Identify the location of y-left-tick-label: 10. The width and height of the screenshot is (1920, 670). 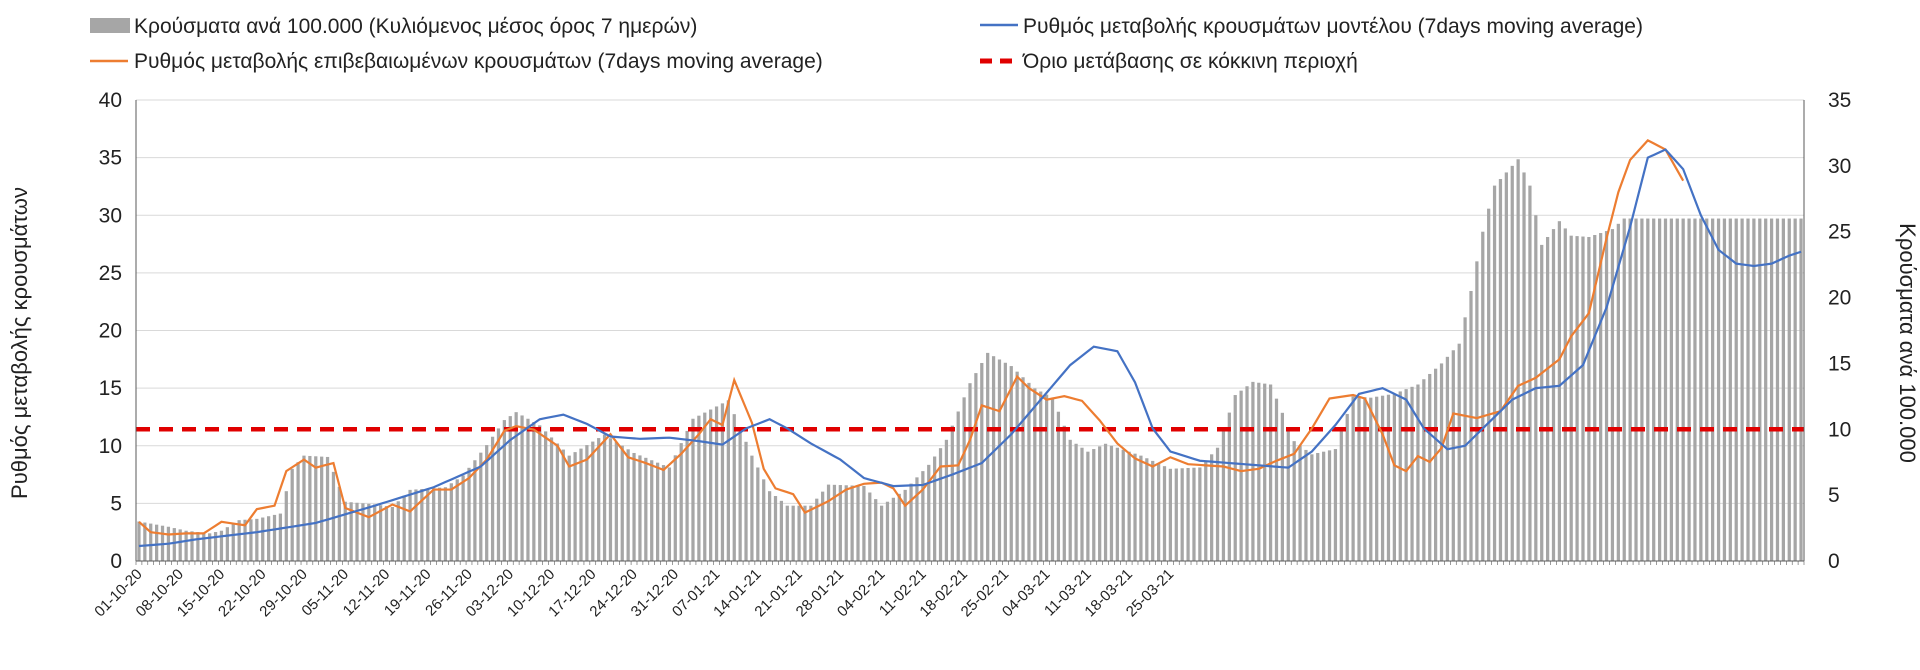
(110, 446).